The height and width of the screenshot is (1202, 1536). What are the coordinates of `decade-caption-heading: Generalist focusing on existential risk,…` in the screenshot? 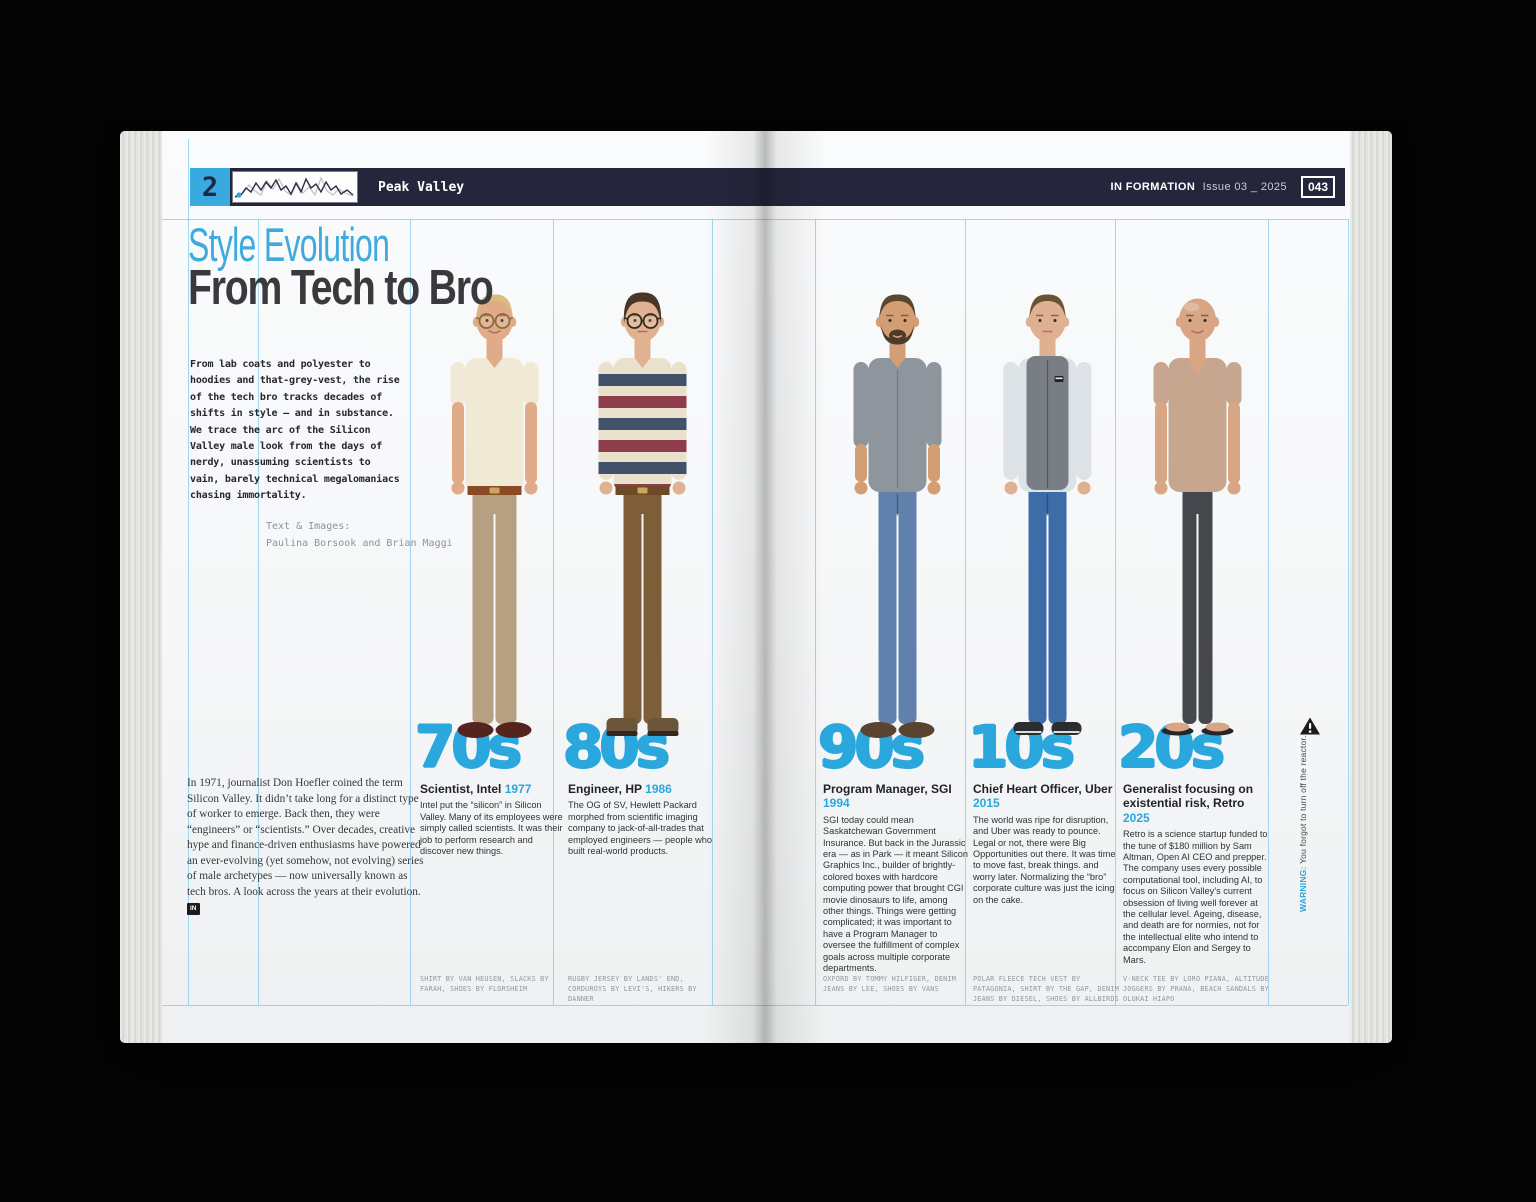 It's located at (1197, 803).